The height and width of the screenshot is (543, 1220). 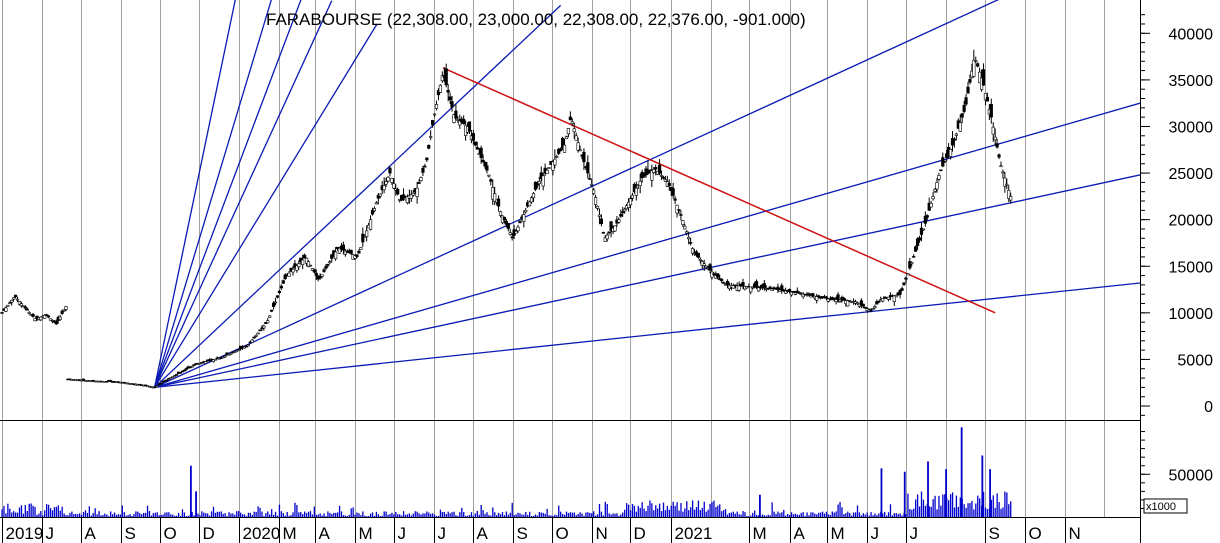 What do you see at coordinates (1176, 470) in the screenshot?
I see `volume-axis: 50000` at bounding box center [1176, 470].